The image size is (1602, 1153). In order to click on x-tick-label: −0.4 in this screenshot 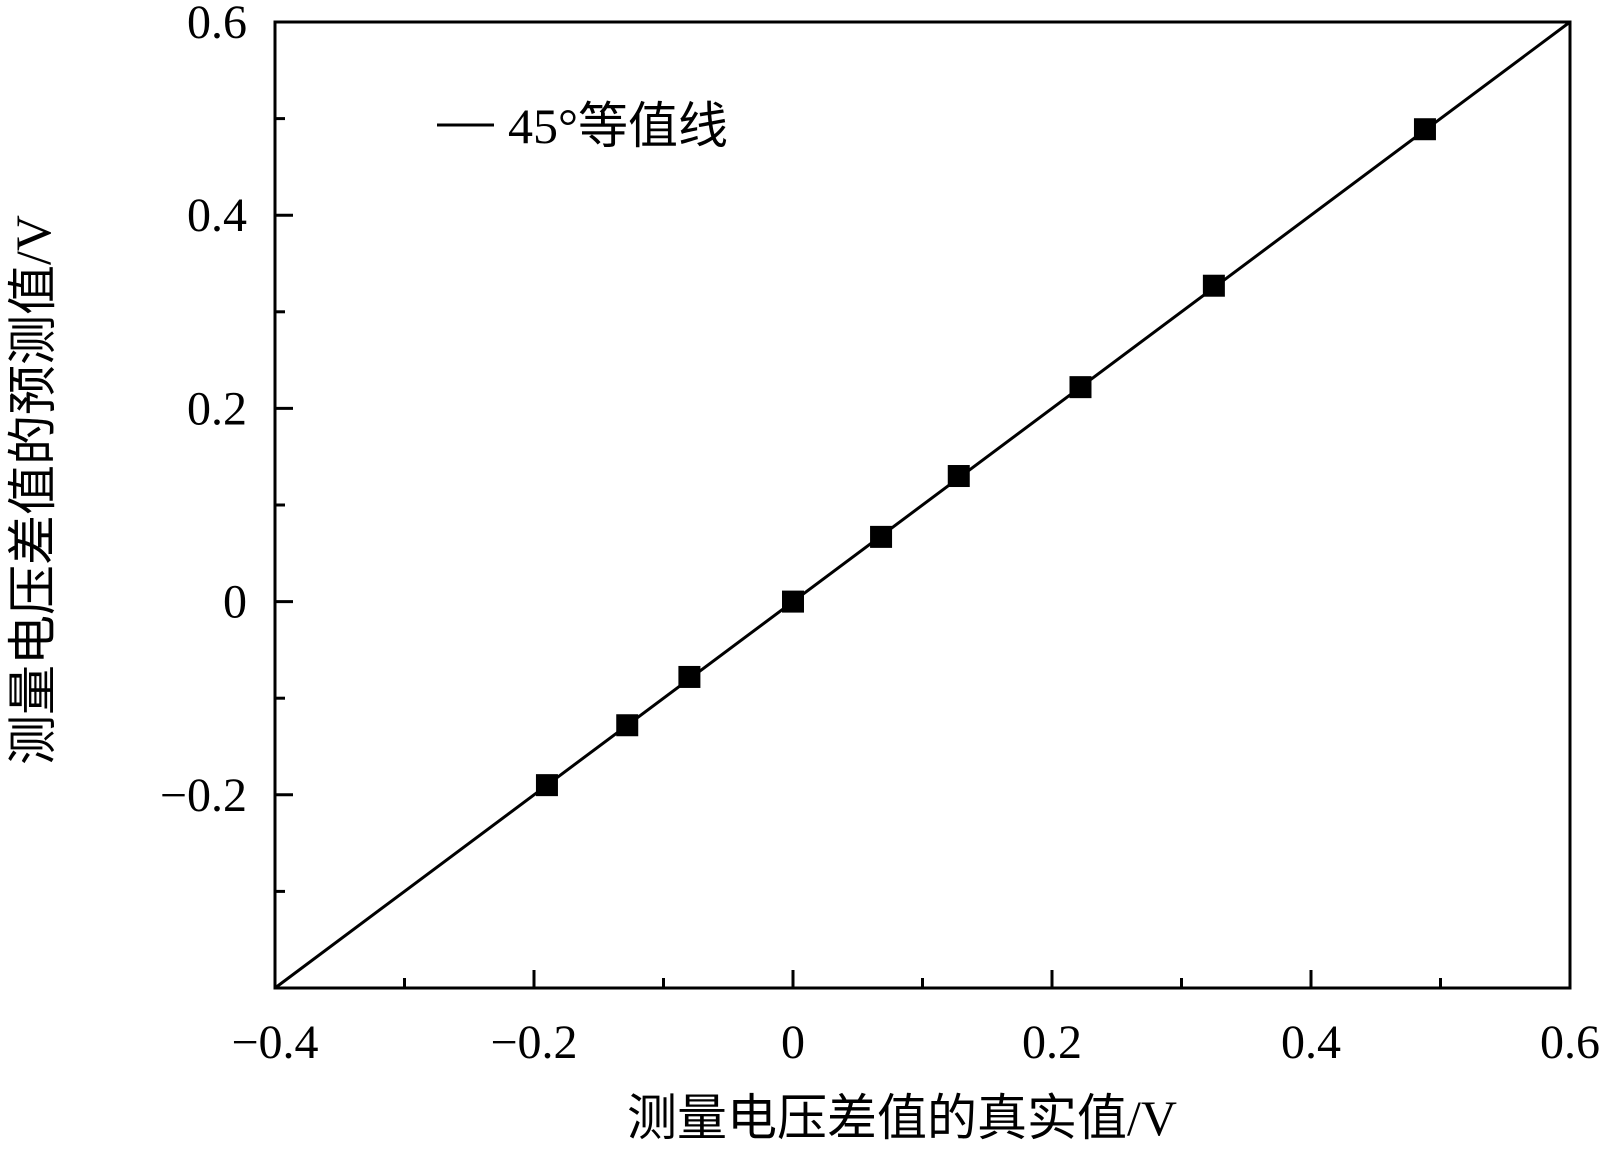, I will do `click(274, 1042)`.